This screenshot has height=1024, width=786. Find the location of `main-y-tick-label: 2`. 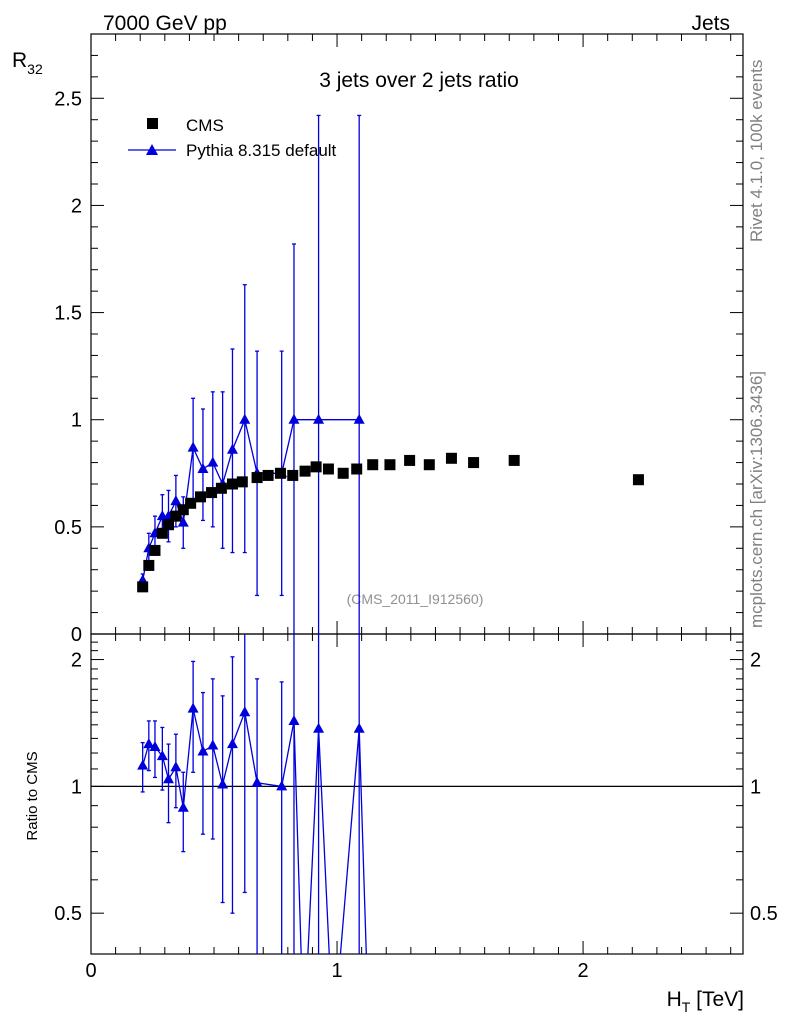

main-y-tick-label: 2 is located at coordinates (76, 206).